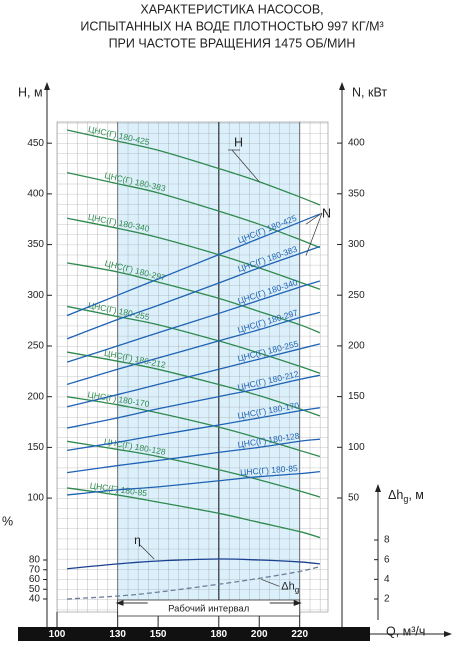 This screenshot has width=463, height=657. Describe the element at coordinates (387, 559) in the screenshot. I see `tick-label: 6` at that location.